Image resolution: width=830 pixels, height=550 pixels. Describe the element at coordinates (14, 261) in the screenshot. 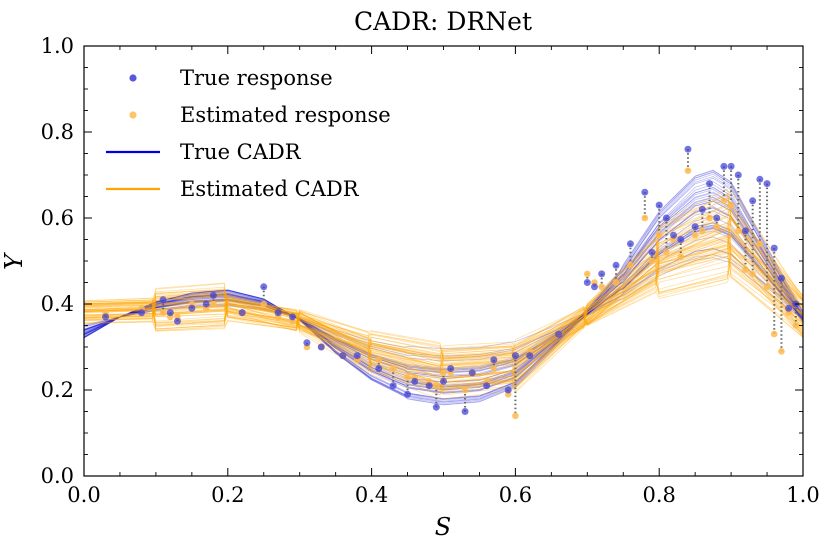

I see `y-axis-label: Y` at that location.